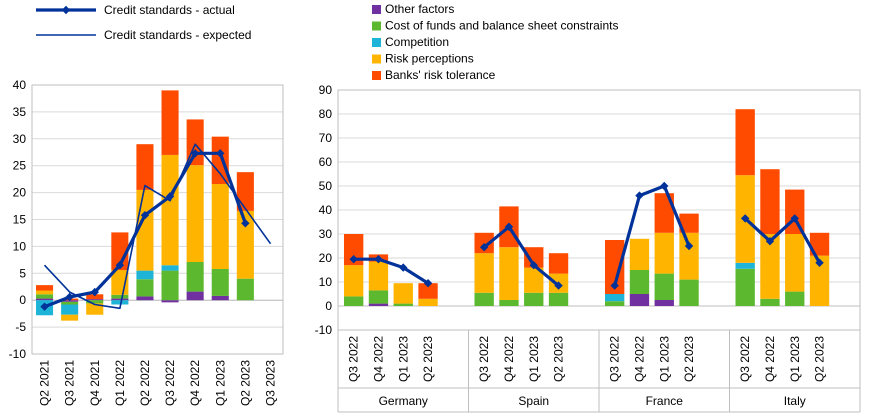  Describe the element at coordinates (20, 327) in the screenshot. I see `y-tick-label: -5` at that location.